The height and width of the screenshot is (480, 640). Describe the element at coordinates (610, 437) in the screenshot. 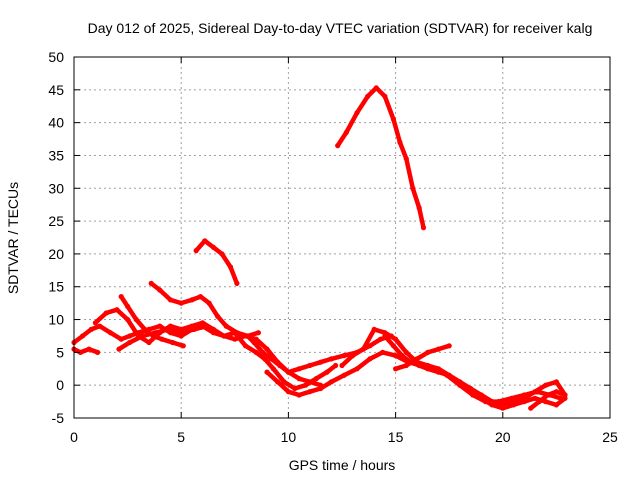

I see `x-tick-label: 25` at that location.